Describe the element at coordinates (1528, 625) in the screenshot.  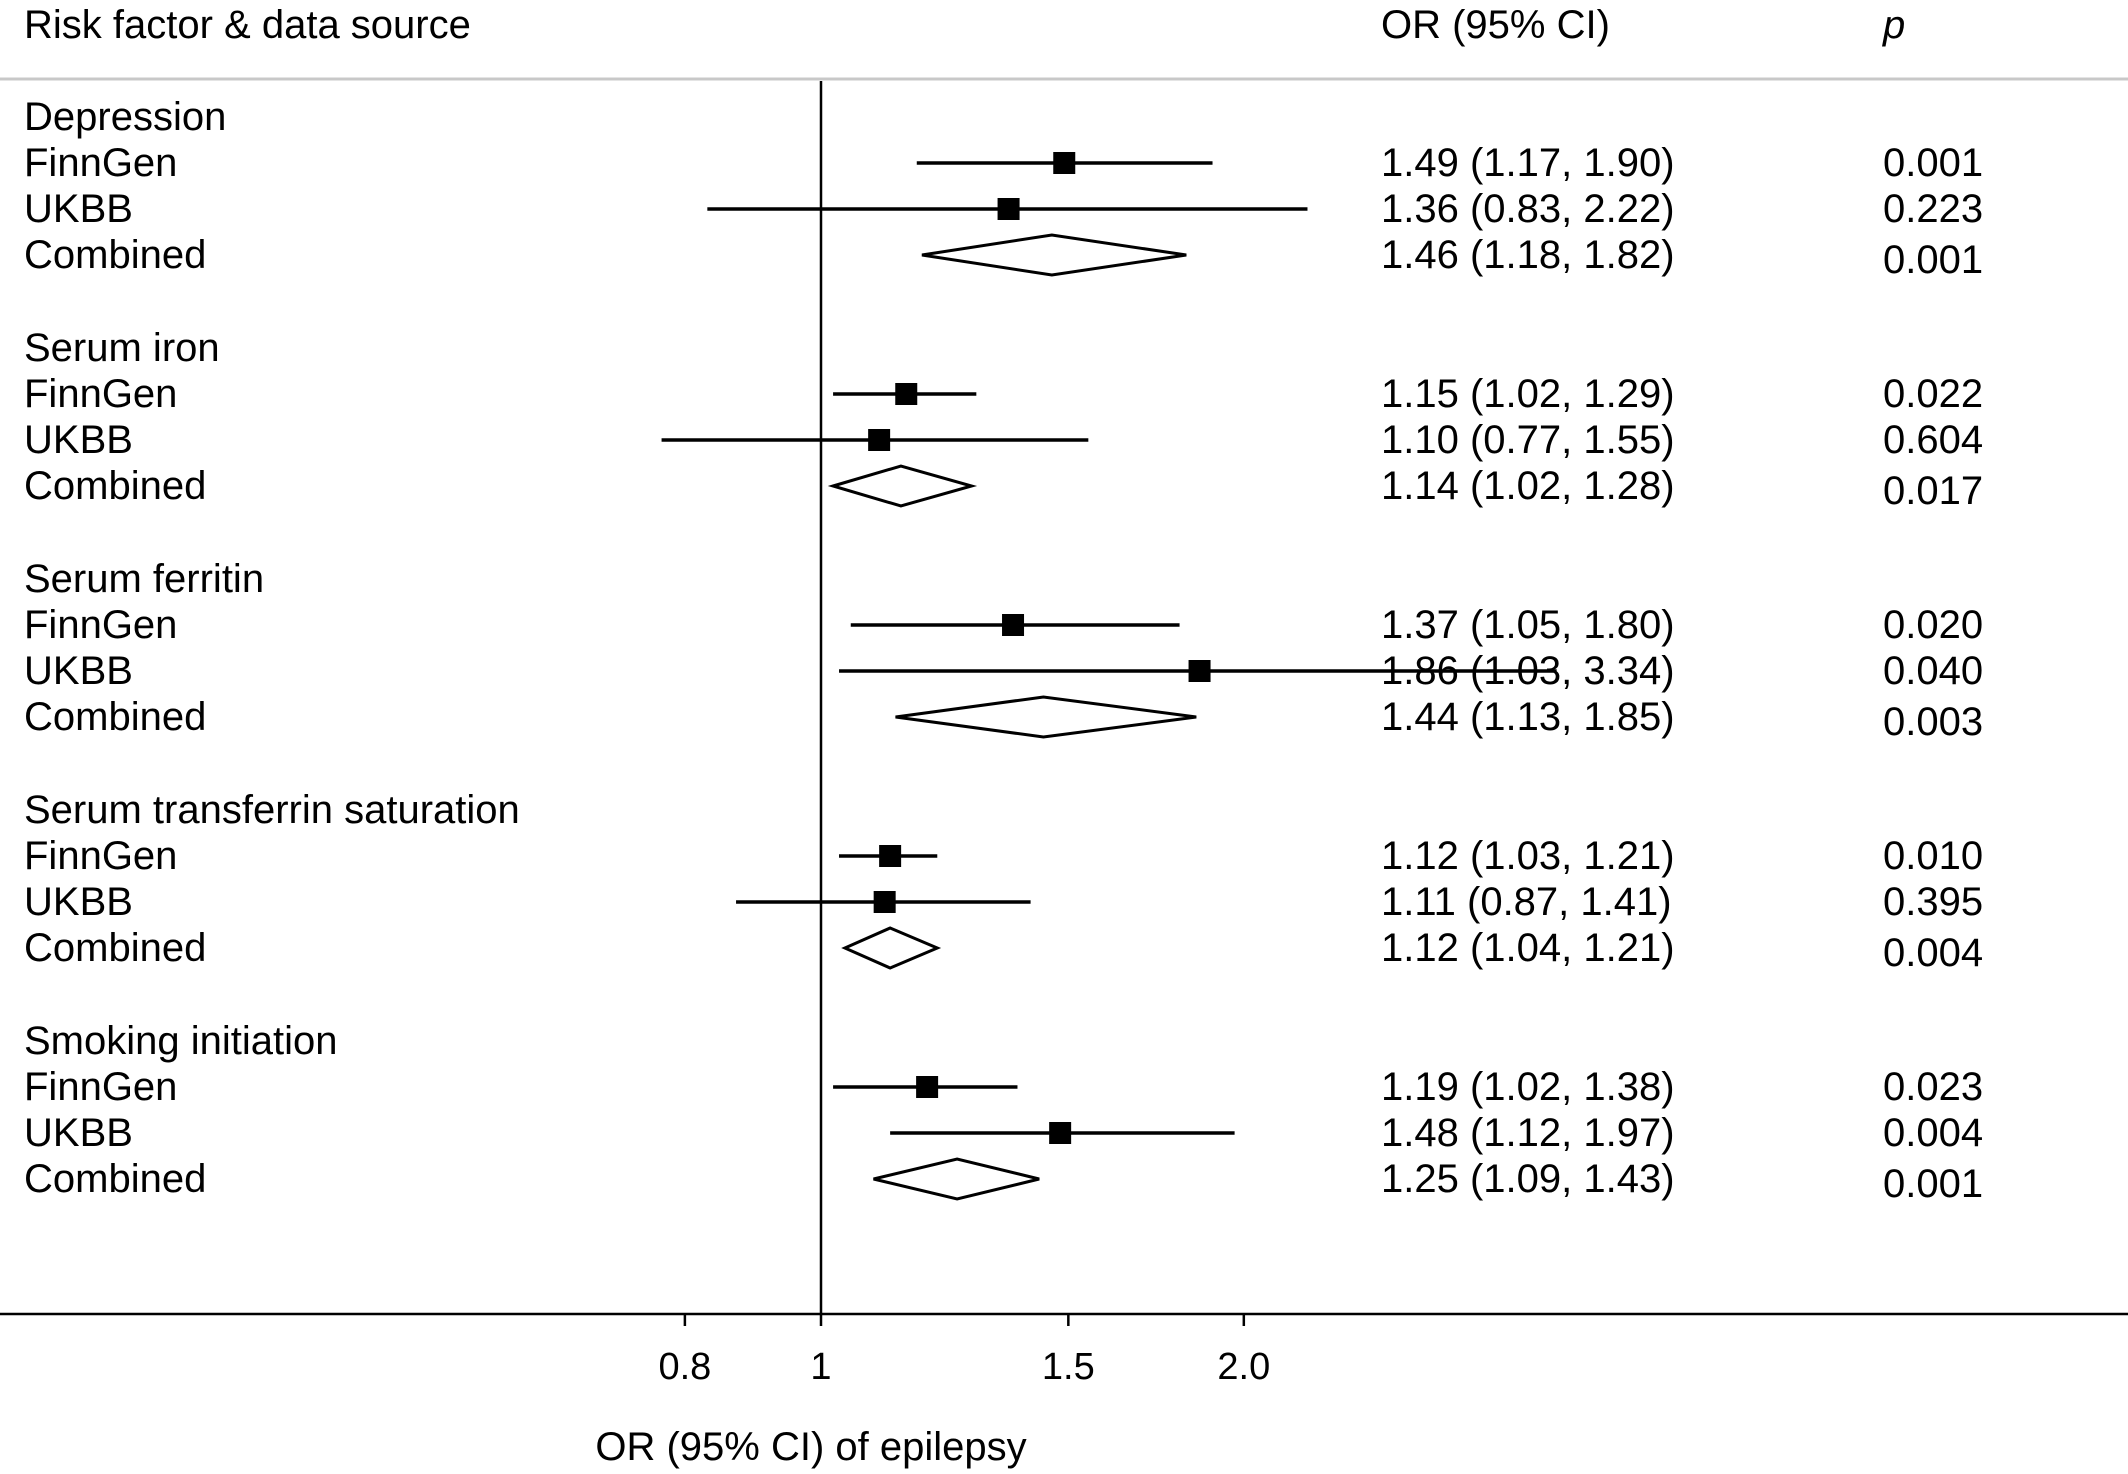
I see `row-or-ci: 1.37 (1.05, 1.80)` at that location.